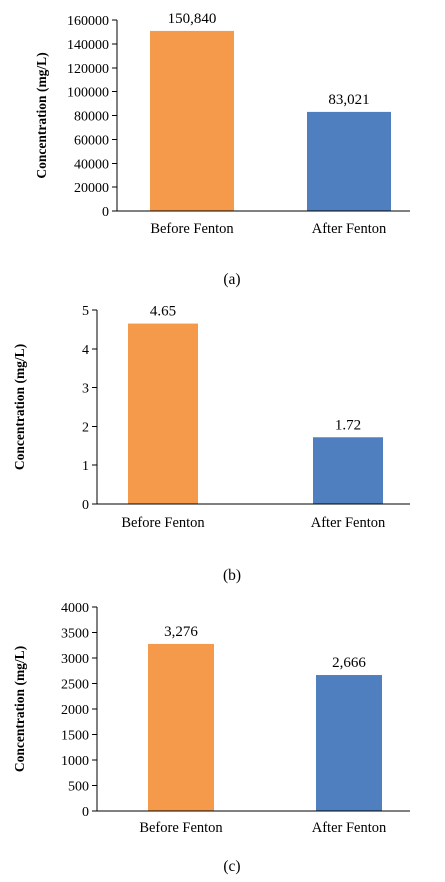  Describe the element at coordinates (85, 350) in the screenshot. I see `y-tick-label: 4` at that location.